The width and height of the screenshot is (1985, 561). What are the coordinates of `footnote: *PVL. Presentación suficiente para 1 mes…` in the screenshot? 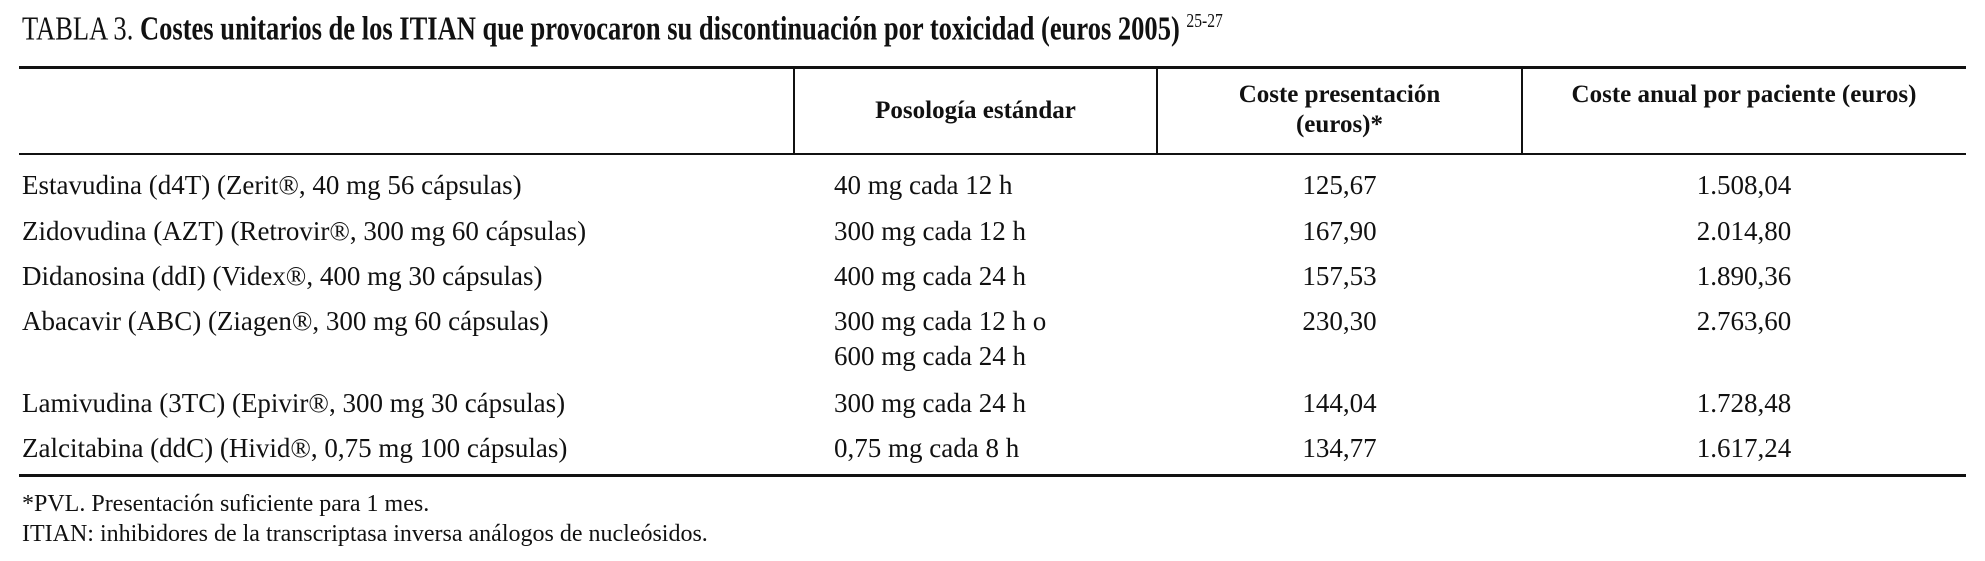 It's located at (226, 504).